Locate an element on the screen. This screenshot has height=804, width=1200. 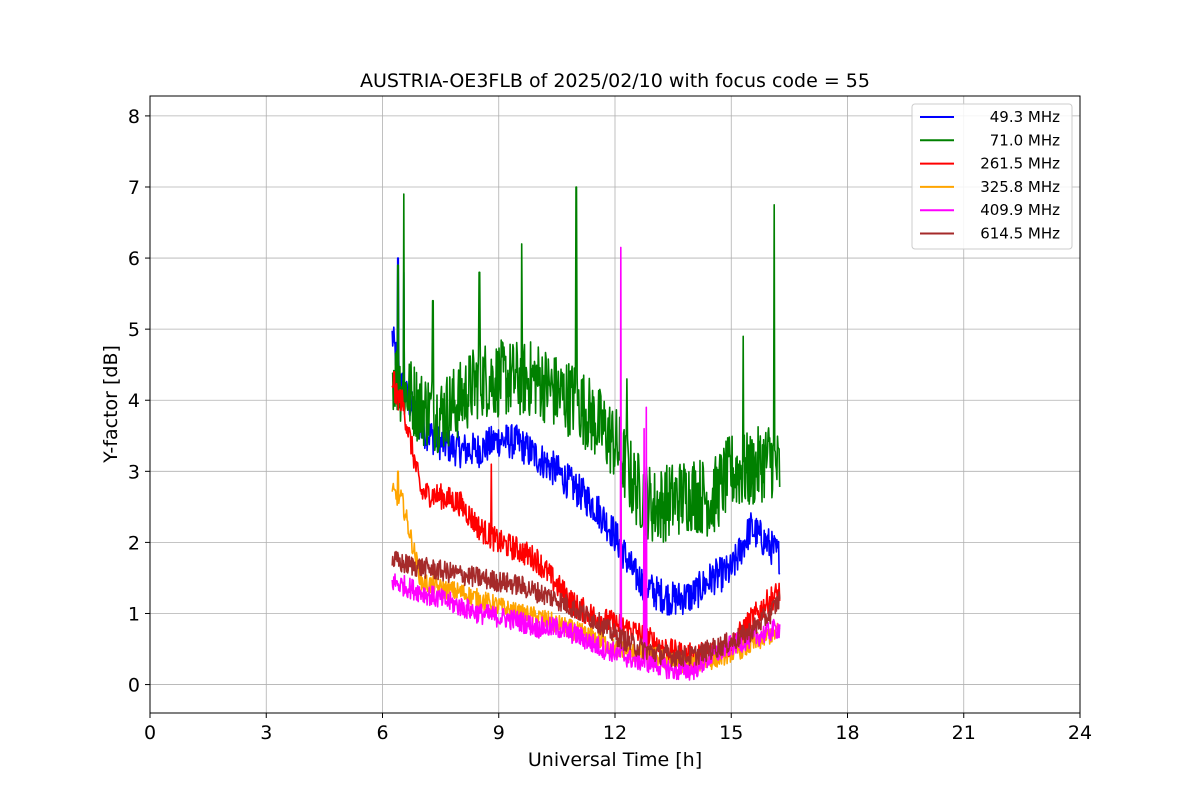
legend-label: 325.8 MHz is located at coordinates (1020, 187).